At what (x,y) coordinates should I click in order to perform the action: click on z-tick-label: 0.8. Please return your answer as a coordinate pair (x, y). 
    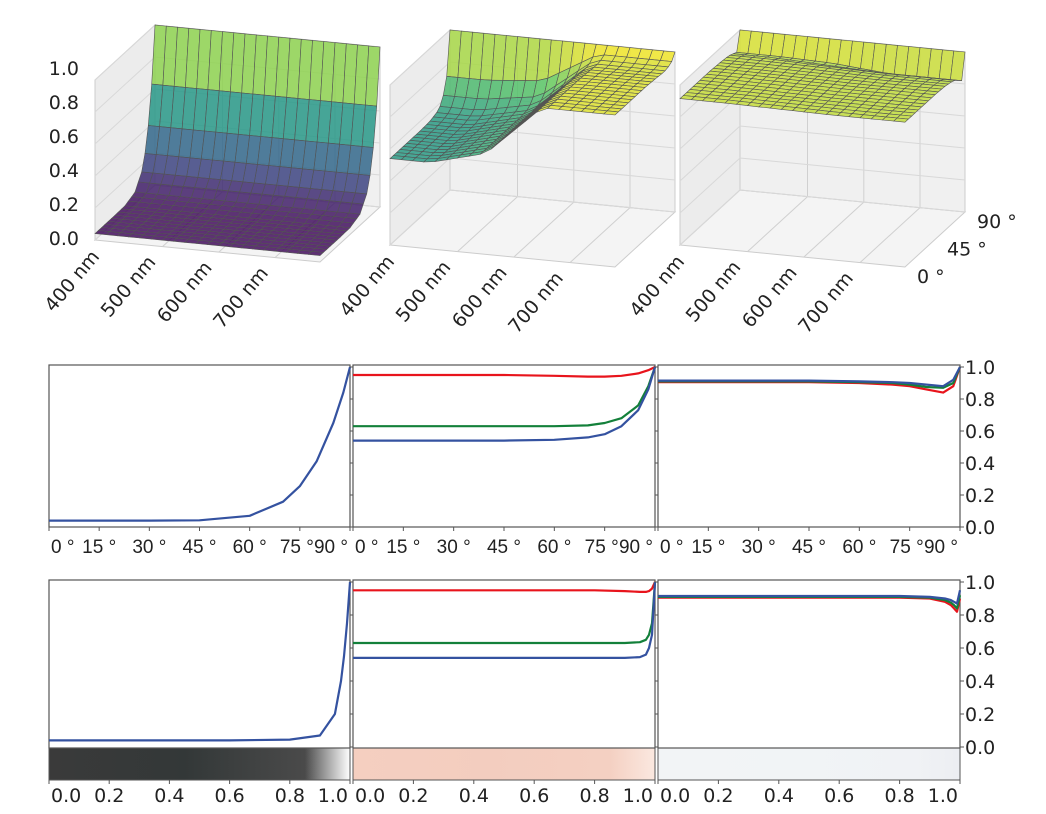
    Looking at the image, I should click on (64, 103).